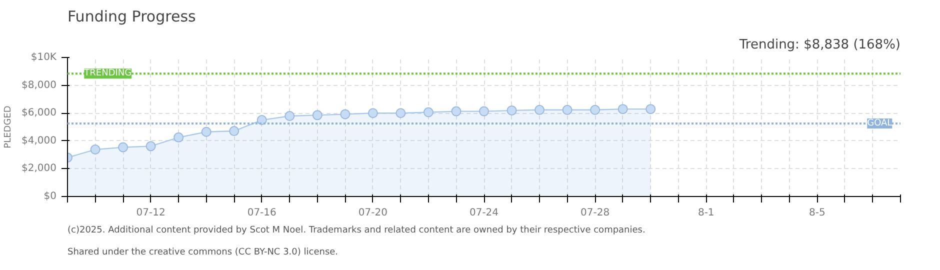 This screenshot has height=270, width=940. What do you see at coordinates (39, 85) in the screenshot?
I see `y-tick-label: $8,000` at bounding box center [39, 85].